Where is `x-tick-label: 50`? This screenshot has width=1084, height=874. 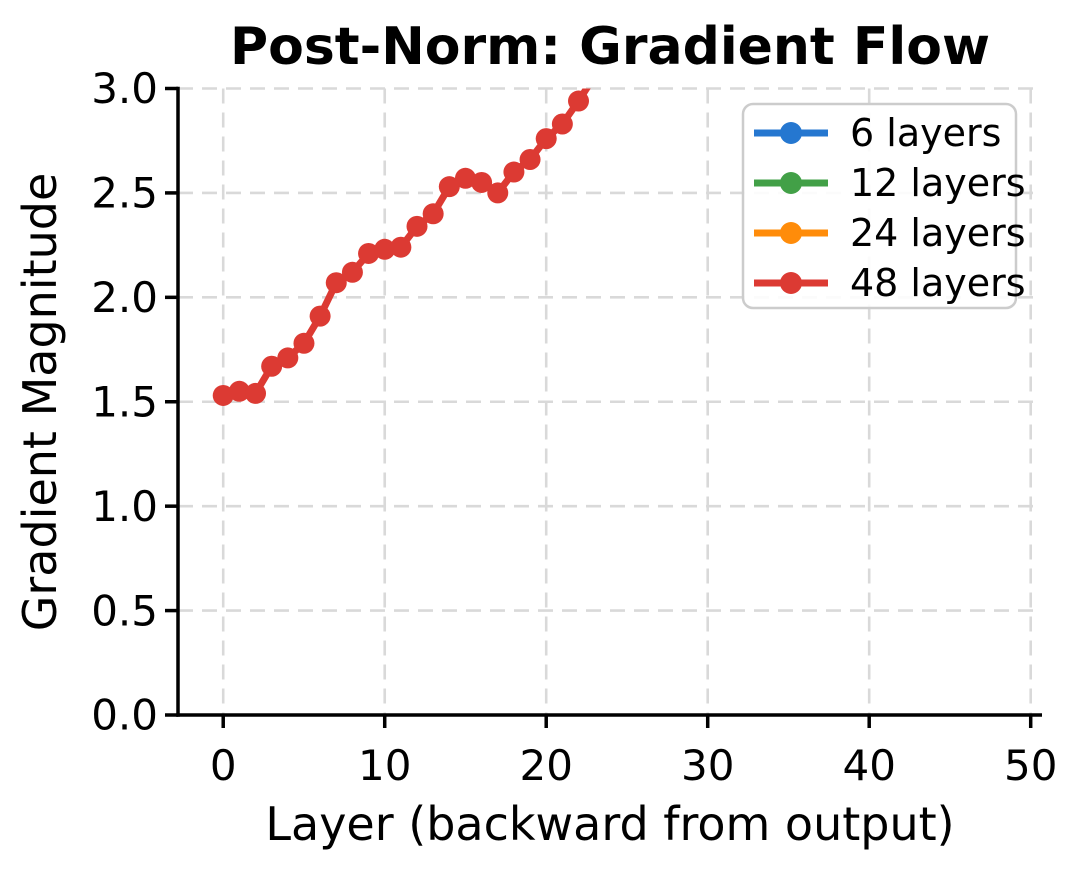
x-tick-label: 50 is located at coordinates (1030, 765).